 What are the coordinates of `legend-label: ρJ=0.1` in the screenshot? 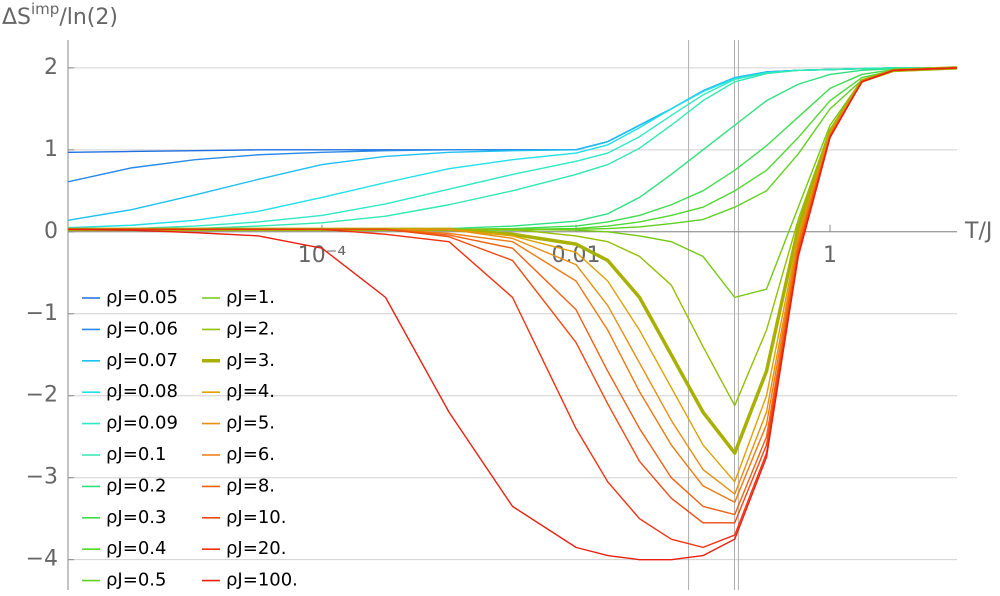 It's located at (136, 454).